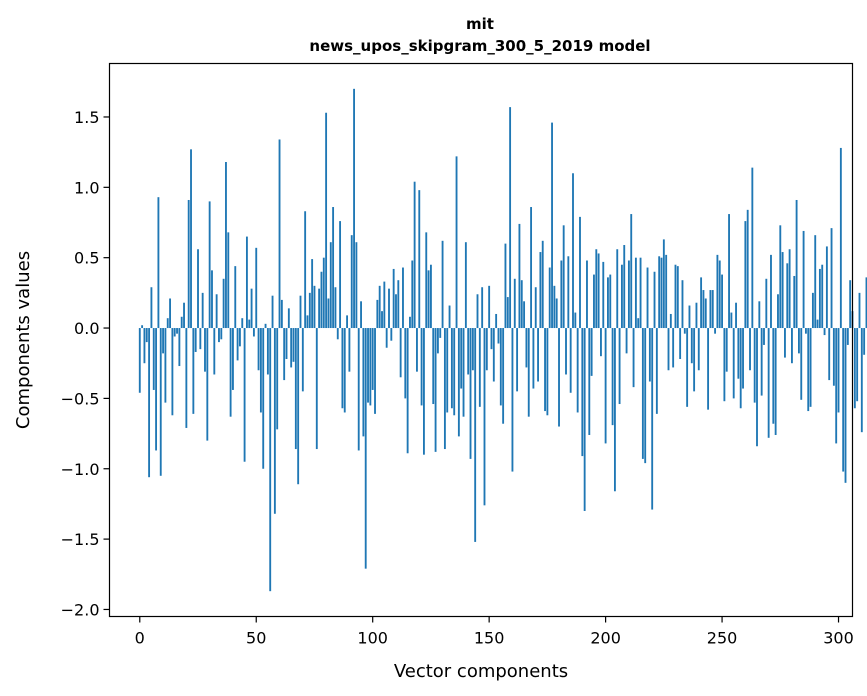  I want to click on y-tick-label: 0.5, so click(86, 258).